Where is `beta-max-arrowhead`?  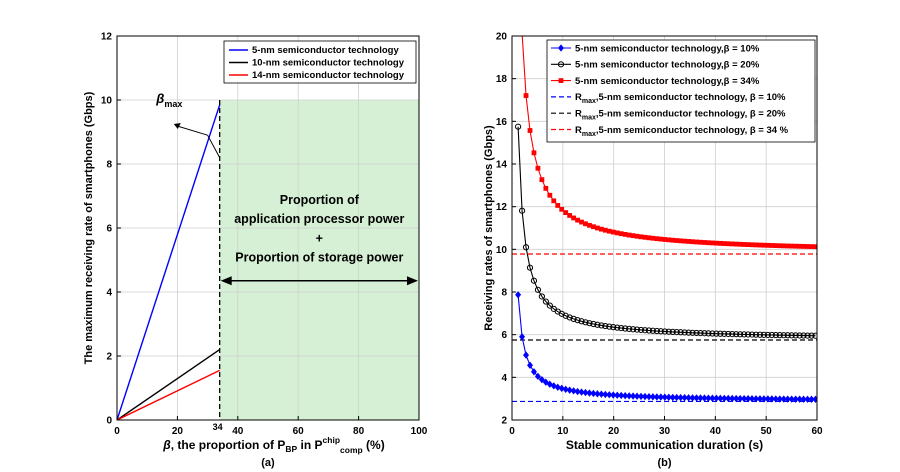
beta-max-arrowhead is located at coordinates (177, 126).